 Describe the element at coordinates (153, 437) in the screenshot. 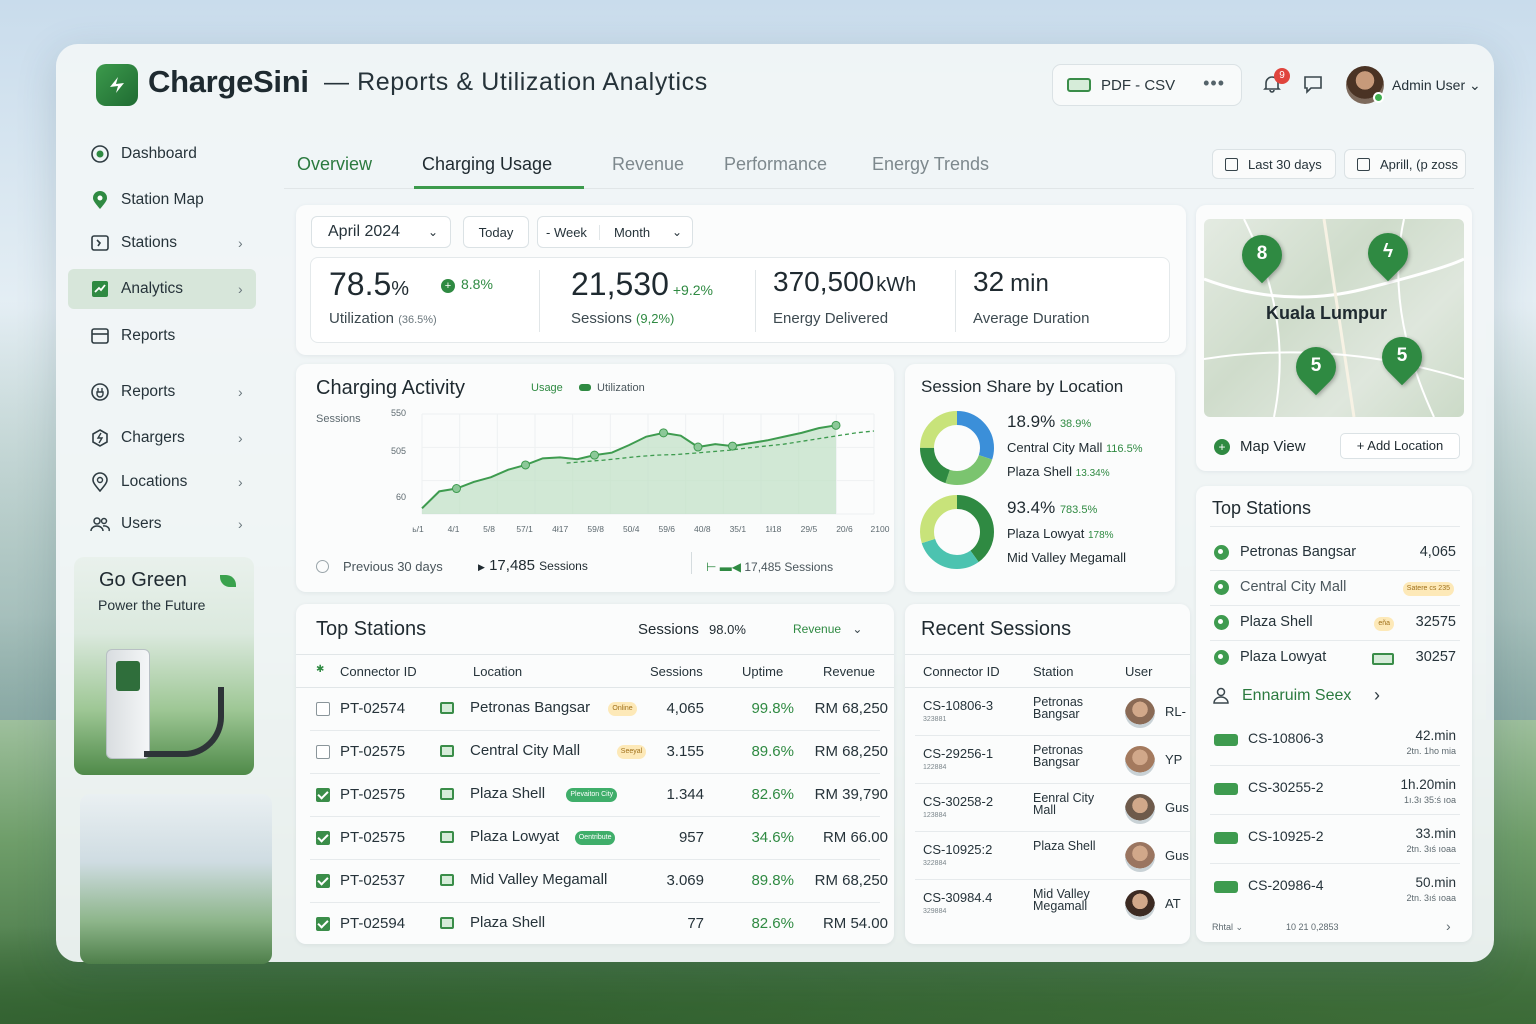

I see `sidebar-item-label: Chargers` at that location.